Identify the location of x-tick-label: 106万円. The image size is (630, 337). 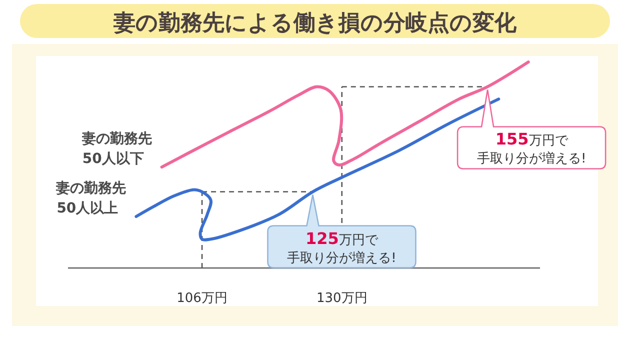
(202, 298).